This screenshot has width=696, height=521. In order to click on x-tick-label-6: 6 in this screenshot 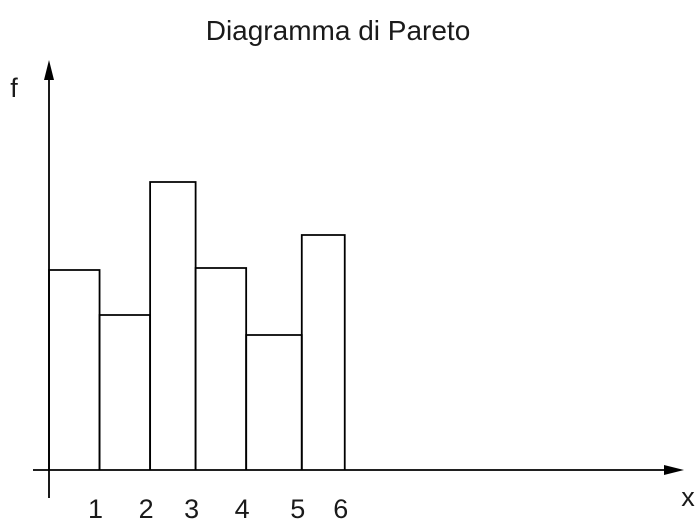, I will do `click(340, 507)`.